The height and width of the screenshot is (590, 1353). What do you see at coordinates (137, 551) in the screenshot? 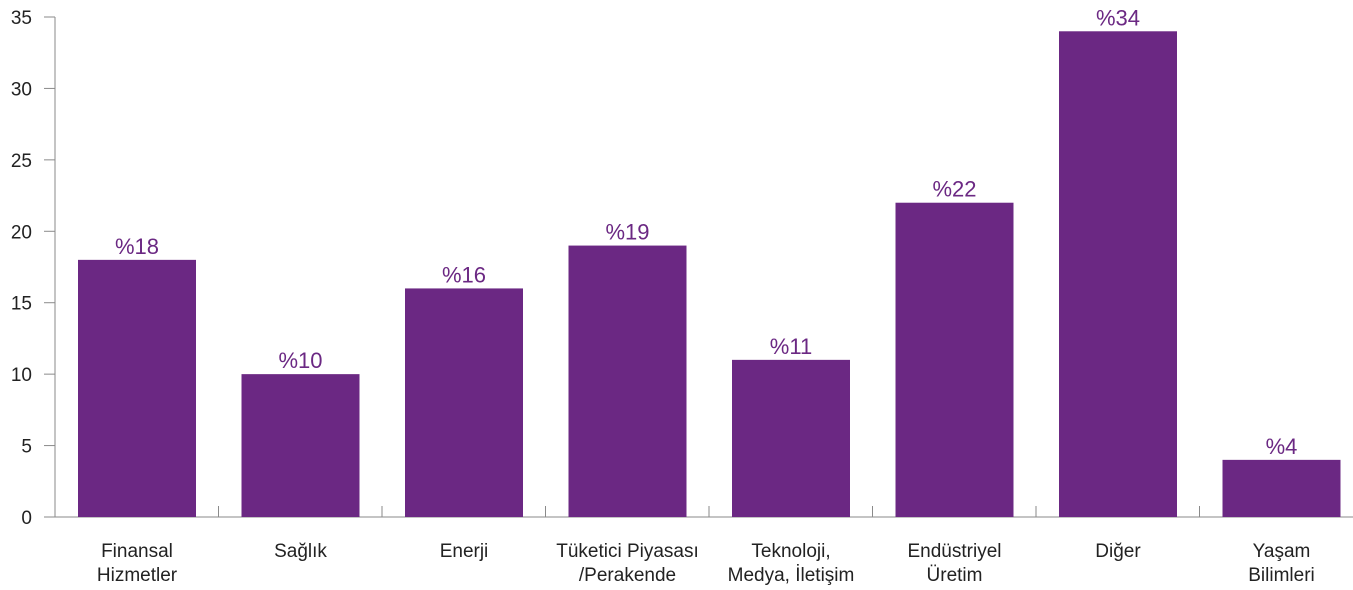
I see `category-label-line: Finansal` at bounding box center [137, 551].